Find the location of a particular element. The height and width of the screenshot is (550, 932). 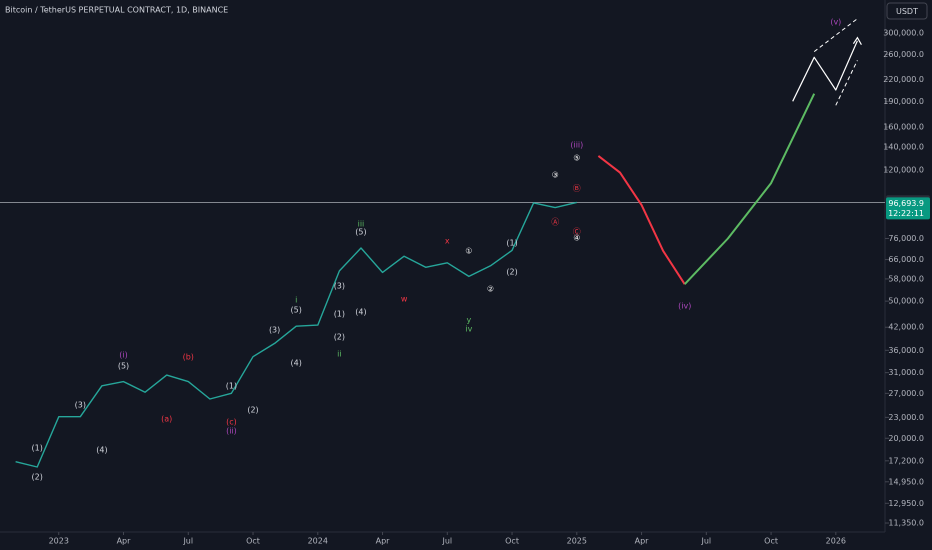

y-tick-label: 12,950.0 is located at coordinates (906, 503).